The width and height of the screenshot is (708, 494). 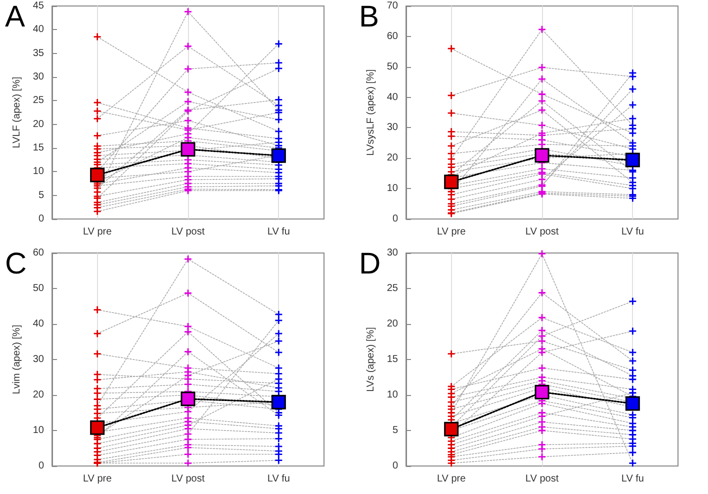 What do you see at coordinates (369, 17) in the screenshot?
I see `chart-title: B` at bounding box center [369, 17].